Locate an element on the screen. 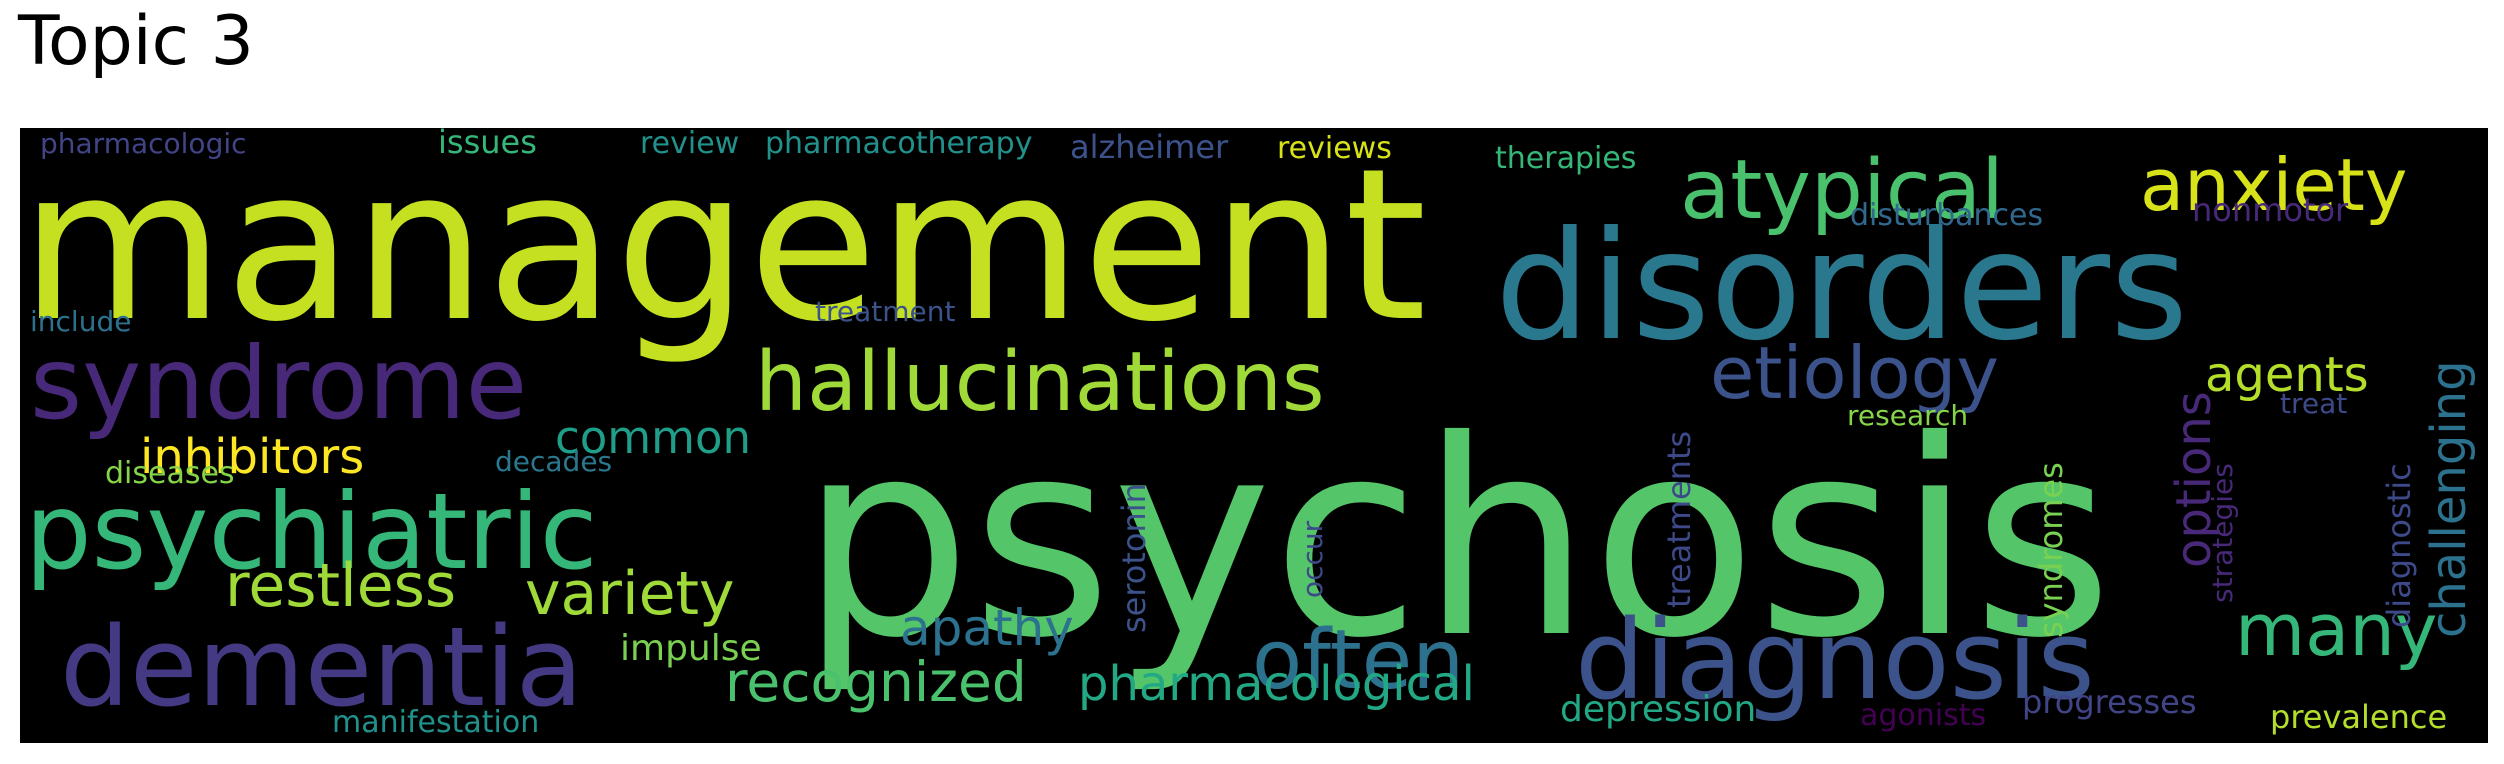  word-psychiatric: psychiatric is located at coordinates (311, 532).